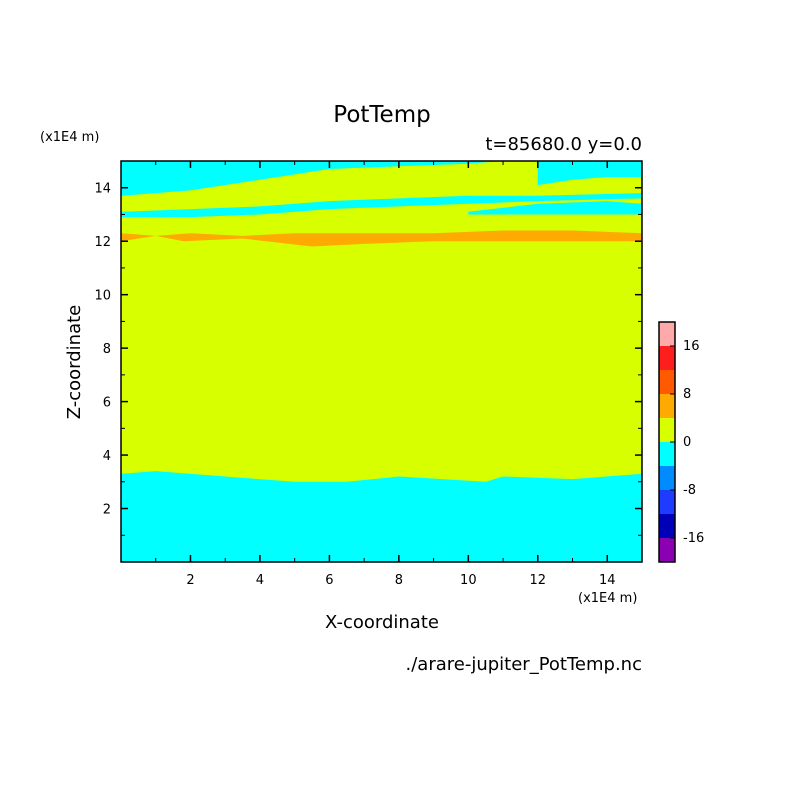  Describe the element at coordinates (381, 115) in the screenshot. I see `chart-title: PotTemp` at that location.